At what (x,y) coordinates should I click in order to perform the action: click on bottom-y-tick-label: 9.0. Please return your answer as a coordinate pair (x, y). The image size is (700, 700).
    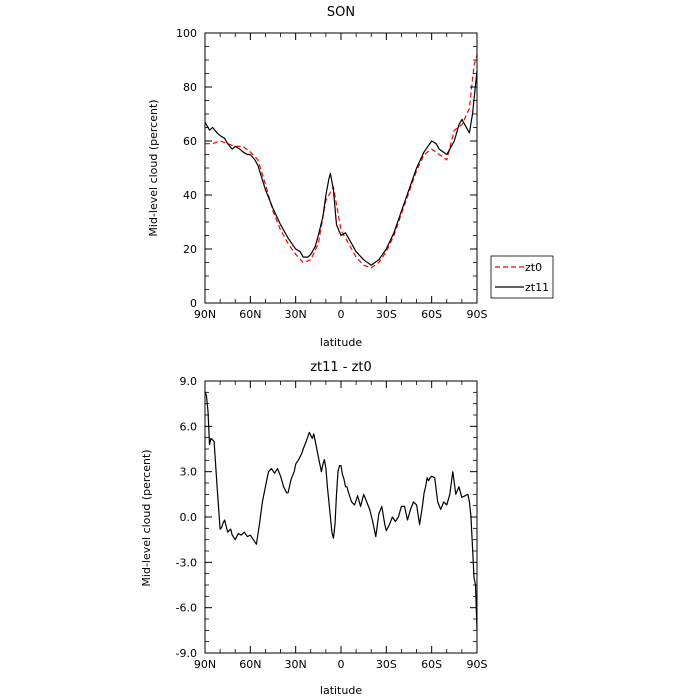
    Looking at the image, I should click on (189, 381).